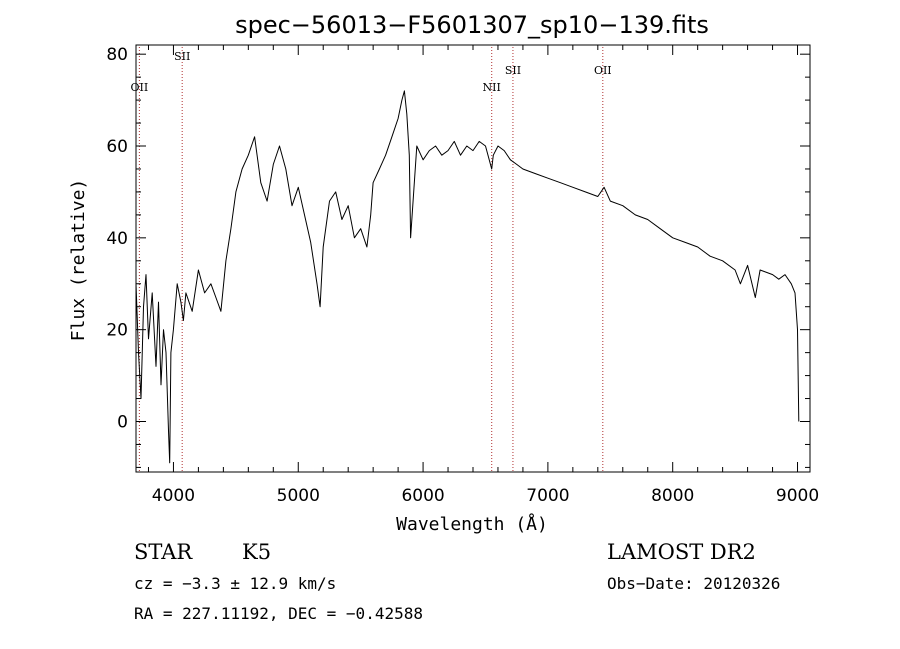  What do you see at coordinates (117, 331) in the screenshot?
I see `y-tick-label: 20` at bounding box center [117, 331].